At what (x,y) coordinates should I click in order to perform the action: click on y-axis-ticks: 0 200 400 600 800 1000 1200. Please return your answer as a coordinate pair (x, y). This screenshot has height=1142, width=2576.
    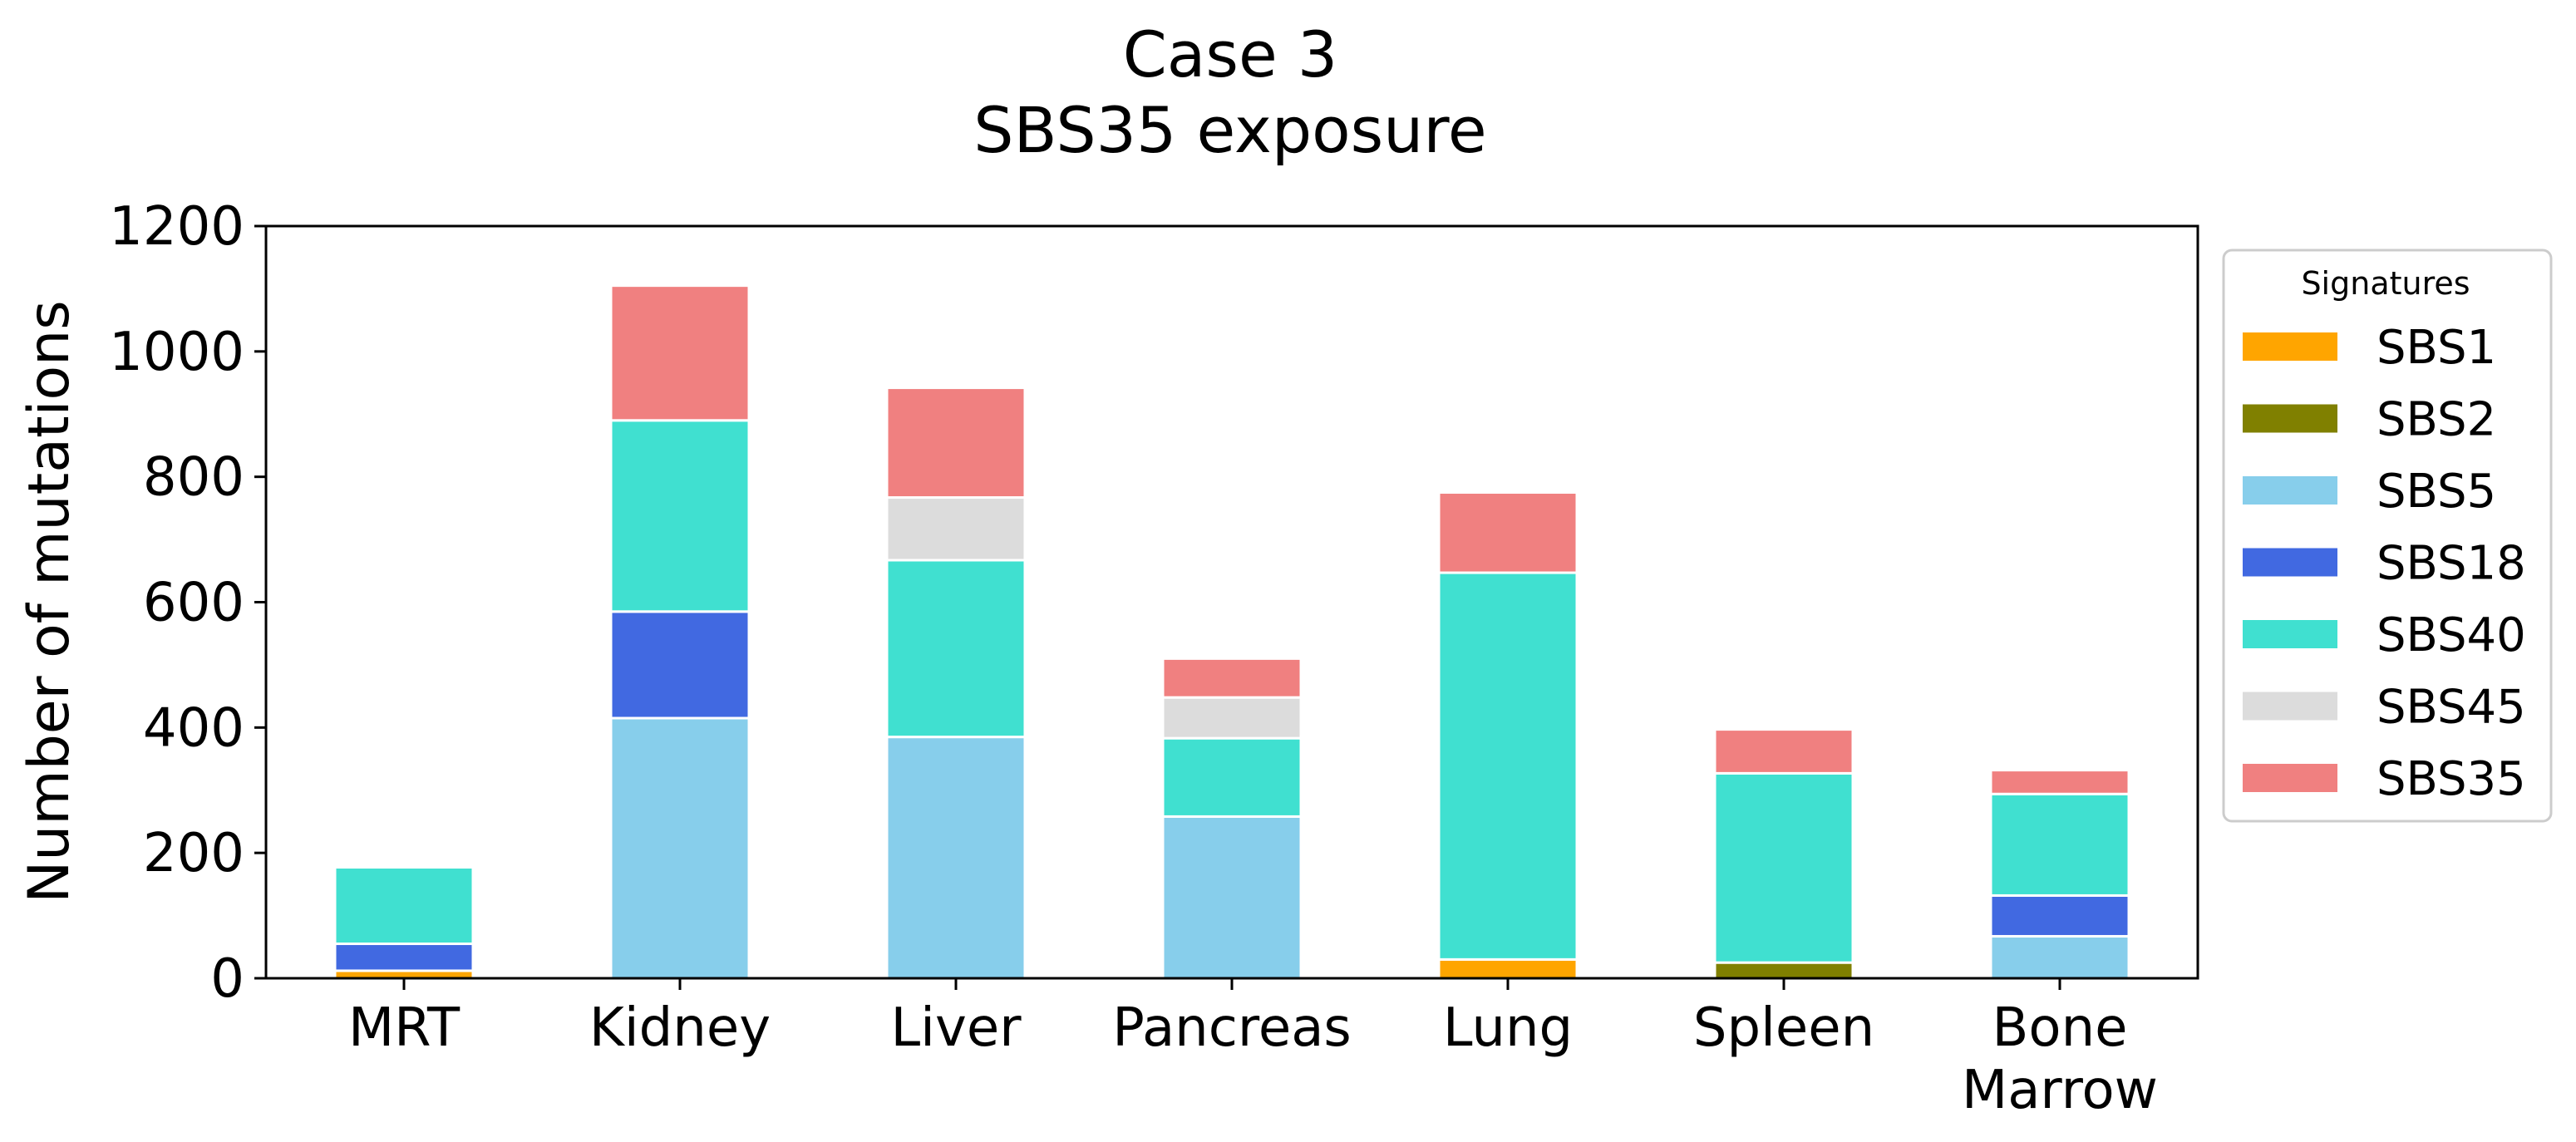
    Looking at the image, I should click on (187, 603).